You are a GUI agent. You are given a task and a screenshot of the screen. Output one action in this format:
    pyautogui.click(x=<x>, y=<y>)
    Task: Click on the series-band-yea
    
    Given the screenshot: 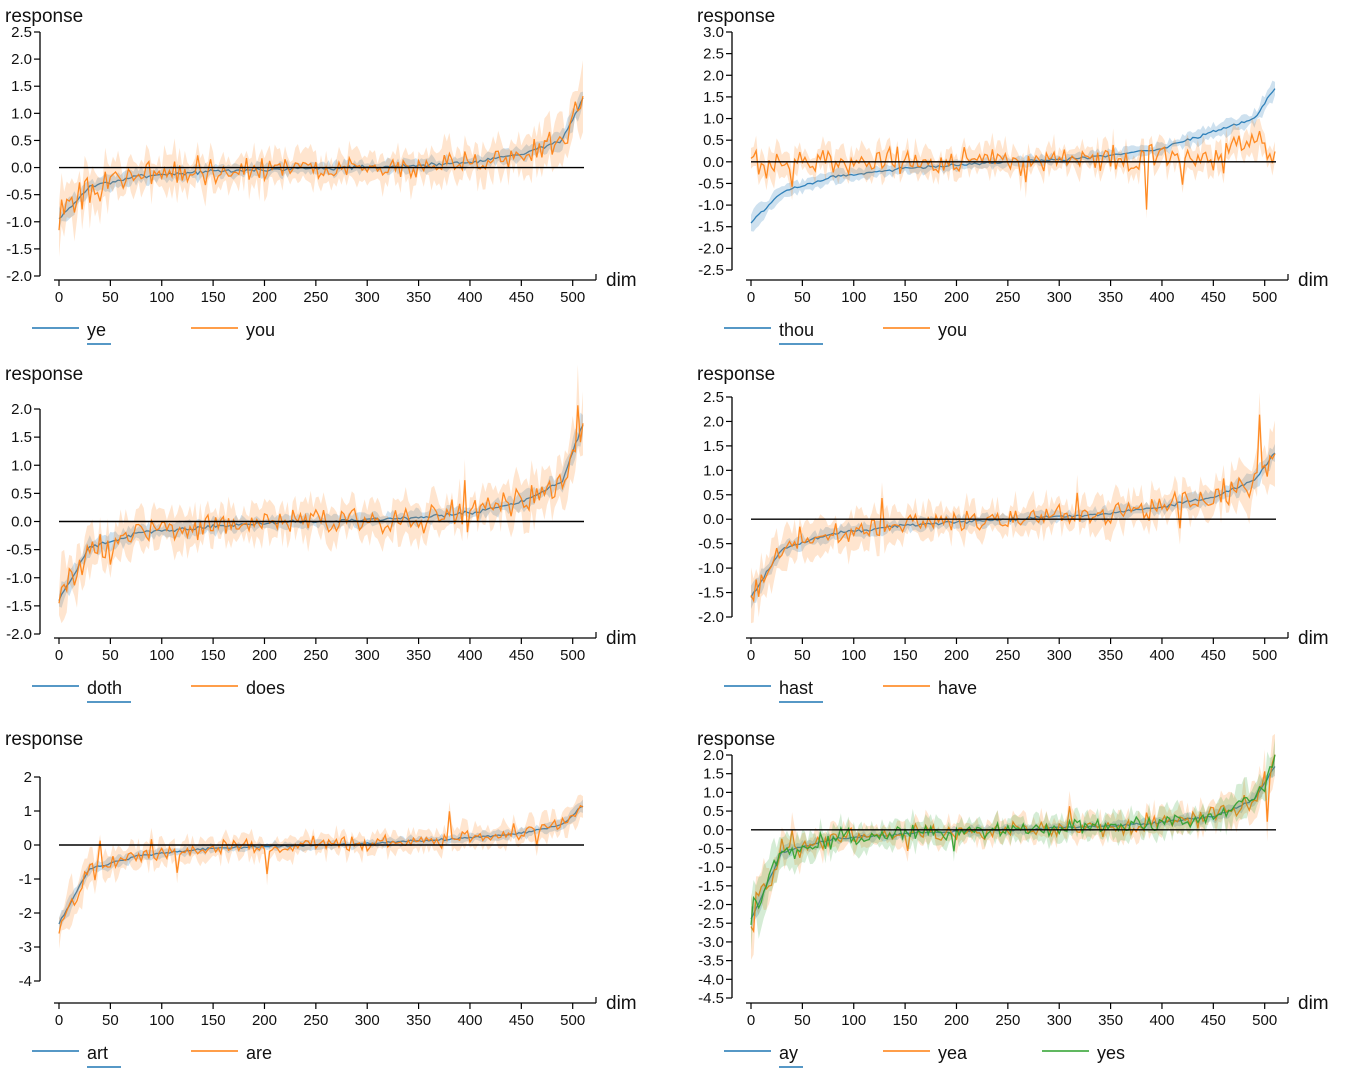 What is the action you would take?
    pyautogui.click(x=1013, y=846)
    